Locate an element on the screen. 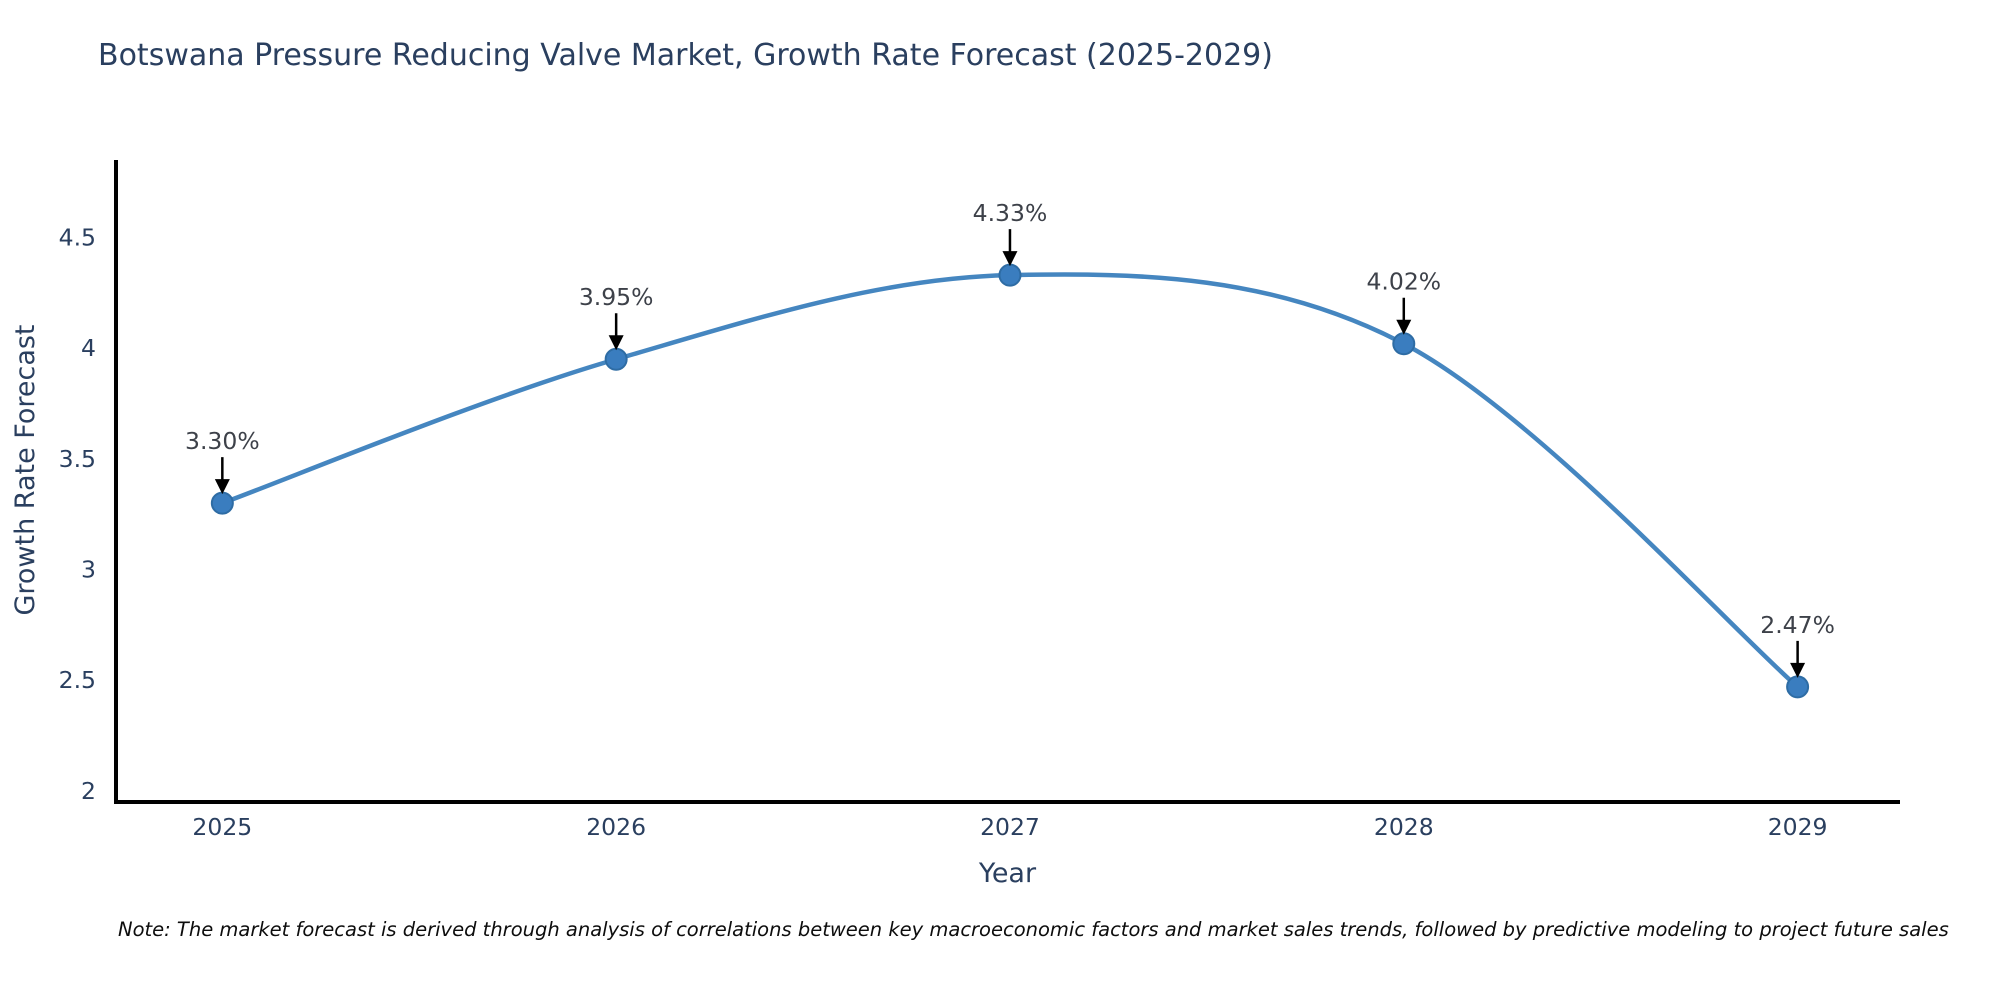 This screenshot has width=2000, height=1000. x-tick-label: 2028 is located at coordinates (1404, 827).